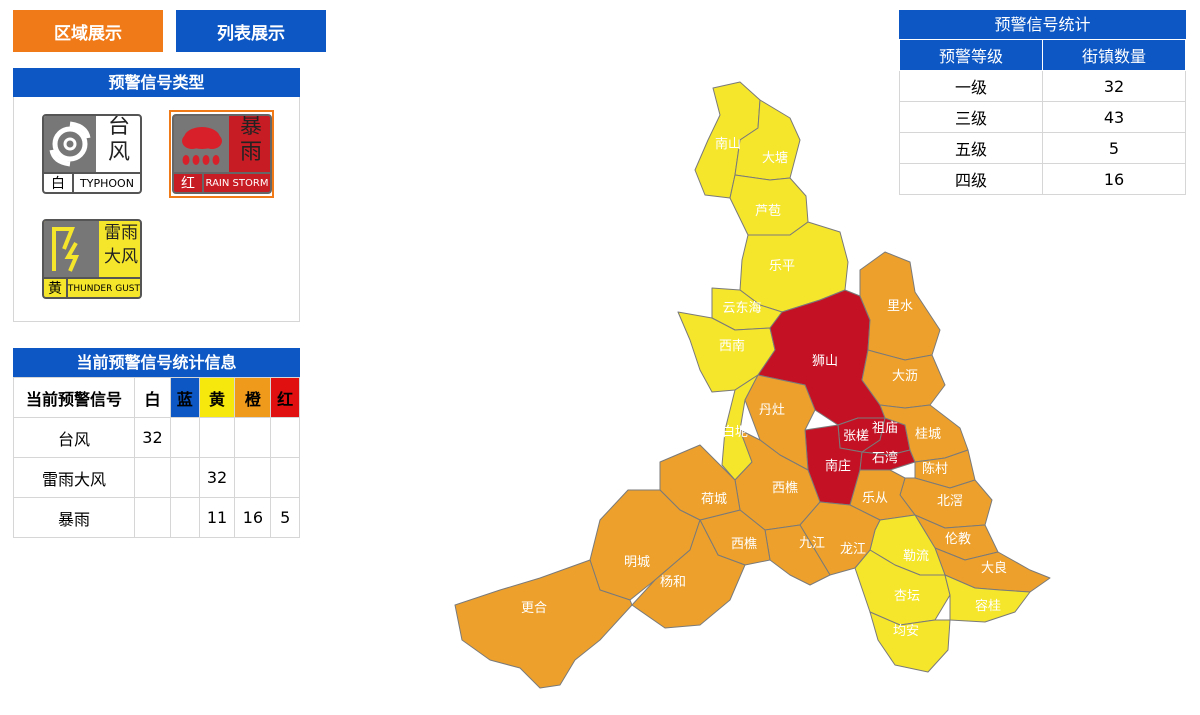 The height and width of the screenshot is (715, 1200). I want to click on region-dali, so click(903, 379).